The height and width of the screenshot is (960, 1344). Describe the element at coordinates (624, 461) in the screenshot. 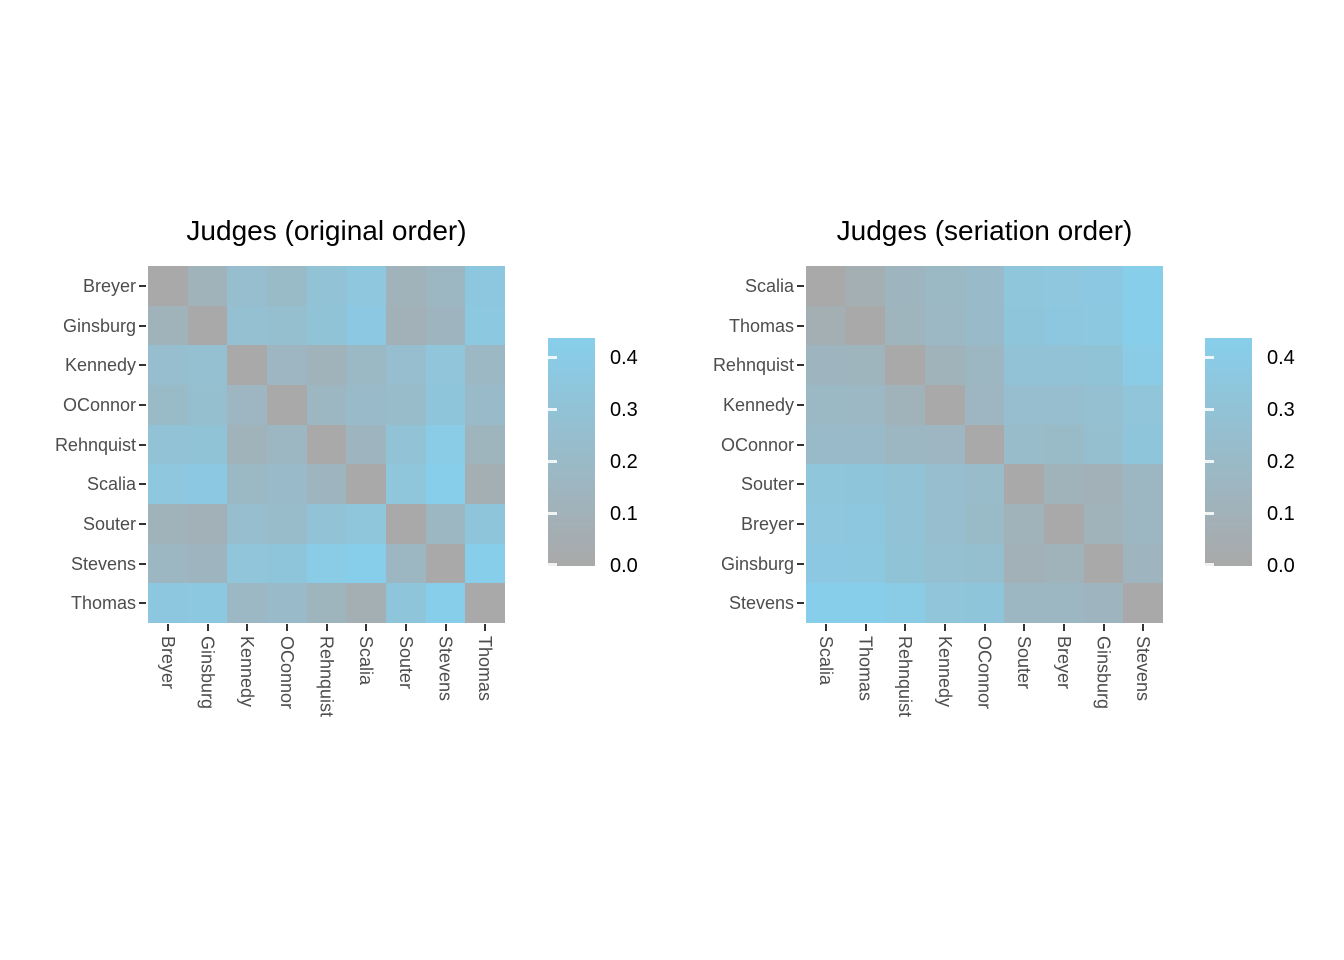

I see `colorbar-tick-label: 0.2` at that location.